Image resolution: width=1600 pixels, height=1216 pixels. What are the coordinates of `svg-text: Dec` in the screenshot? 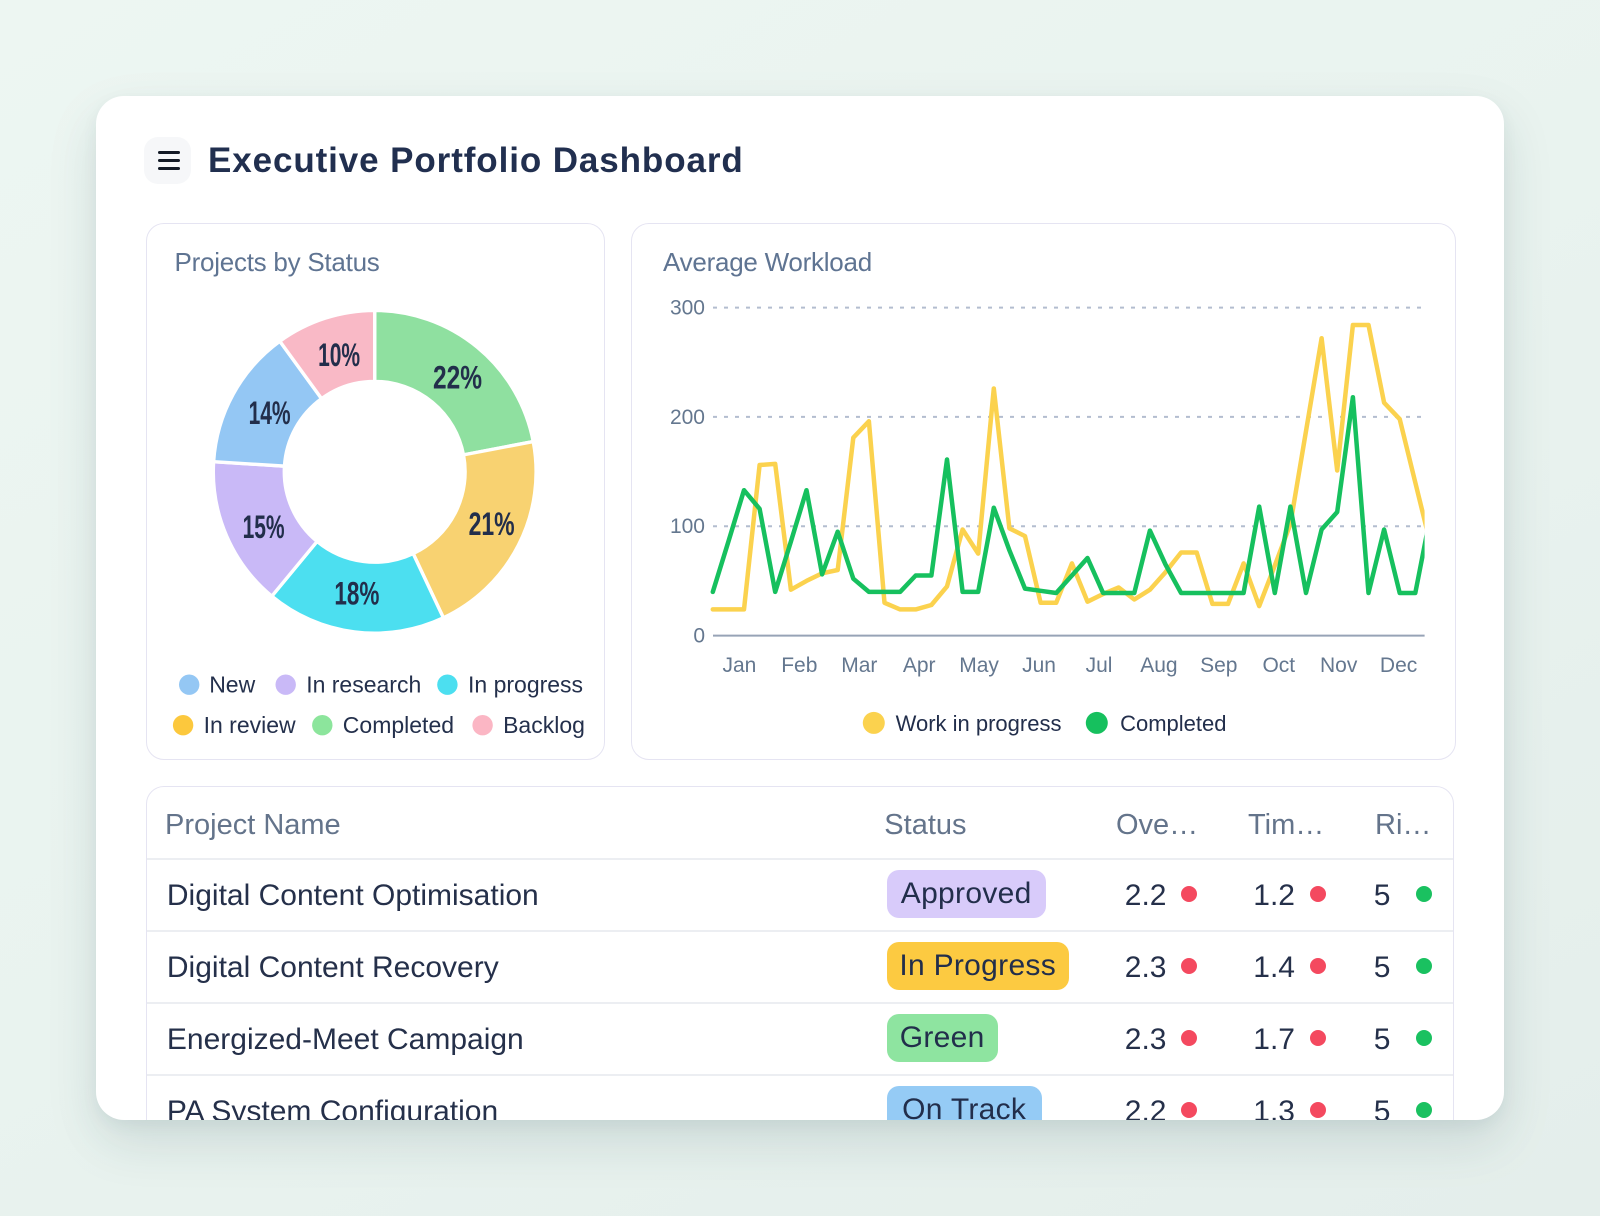 It's located at (1397, 665).